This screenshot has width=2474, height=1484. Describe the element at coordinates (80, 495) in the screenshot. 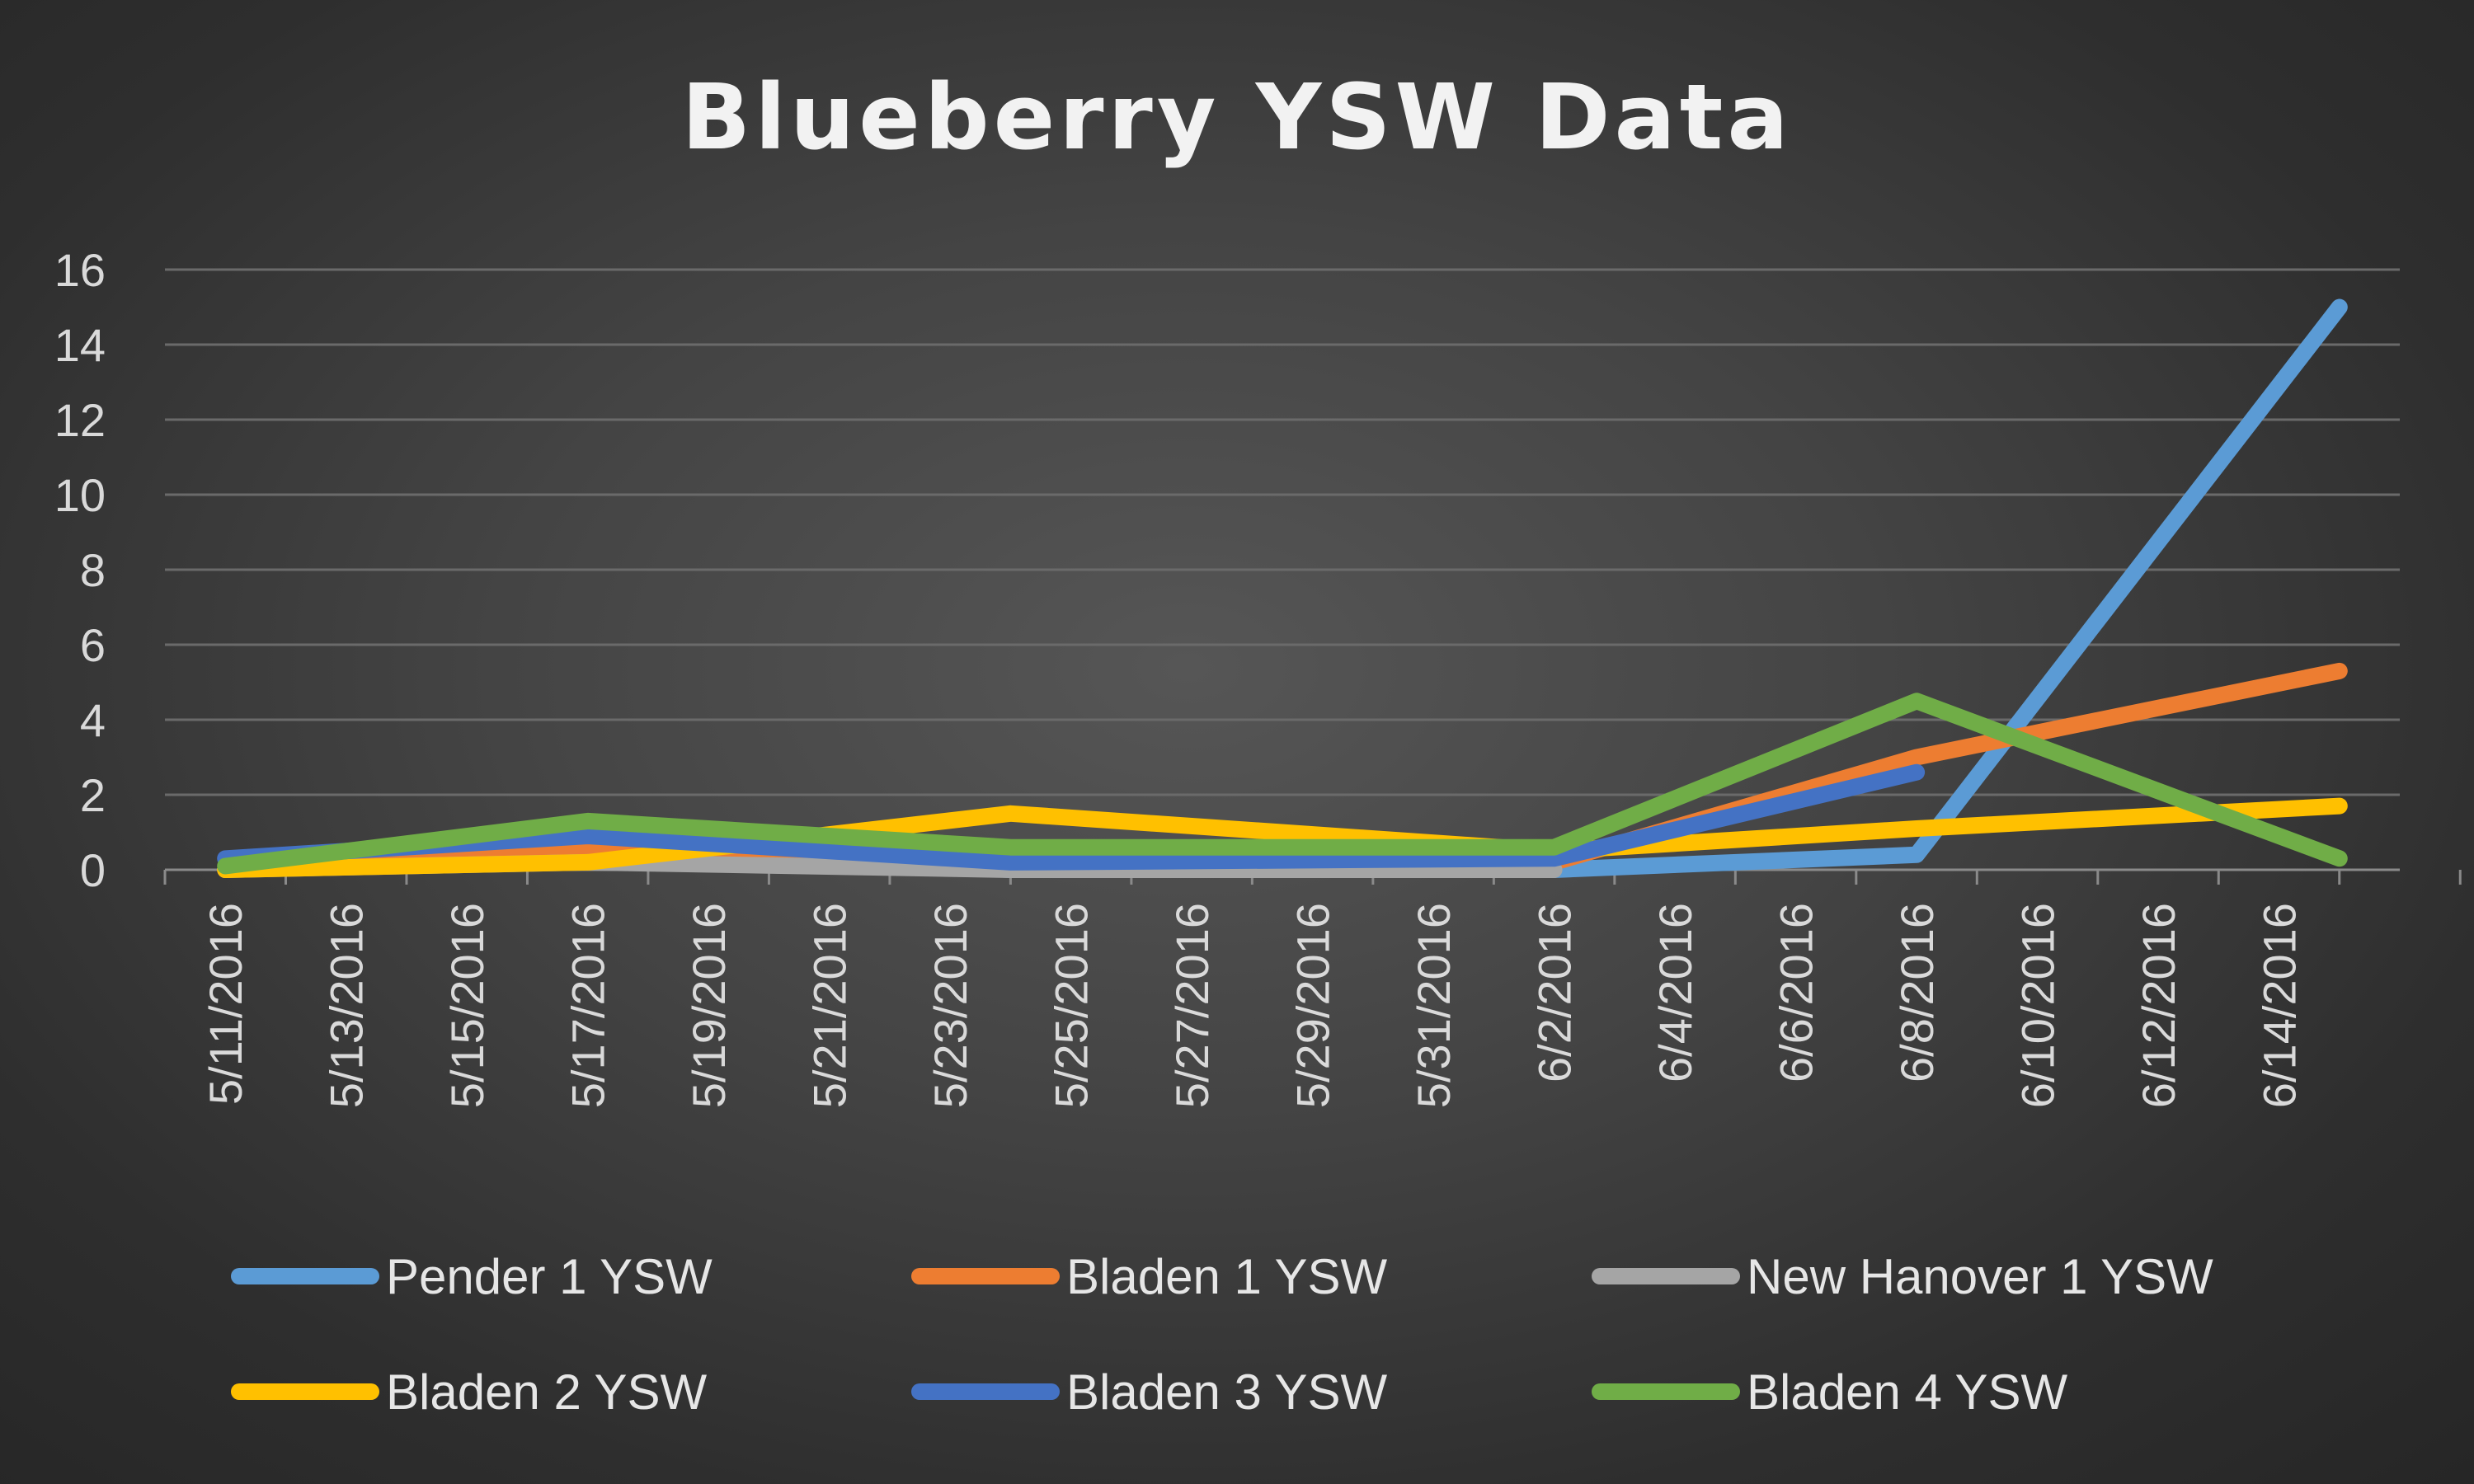

I see `y-tick-label: 10` at that location.